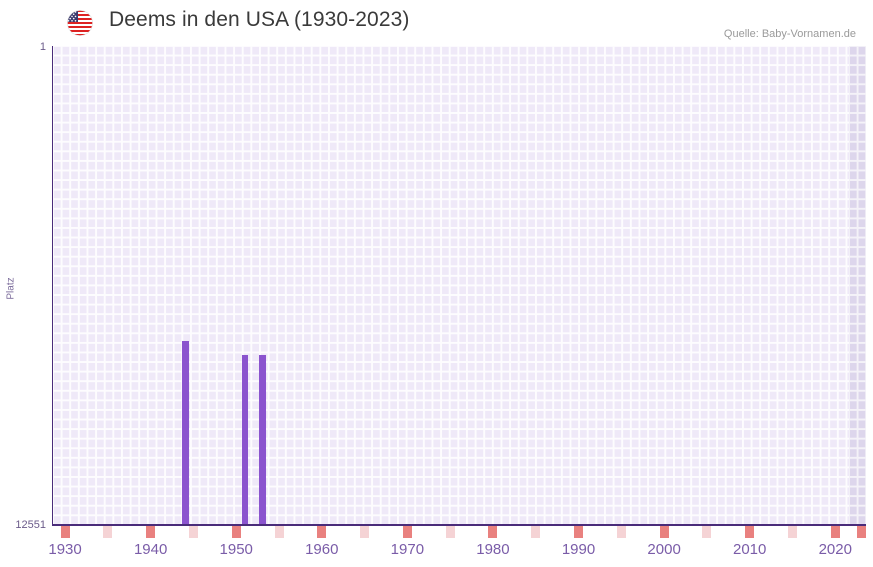 Image resolution: width=873 pixels, height=567 pixels. What do you see at coordinates (789, 34) in the screenshot?
I see `source-attribution: Quelle: Baby-Vornamen.de` at bounding box center [789, 34].